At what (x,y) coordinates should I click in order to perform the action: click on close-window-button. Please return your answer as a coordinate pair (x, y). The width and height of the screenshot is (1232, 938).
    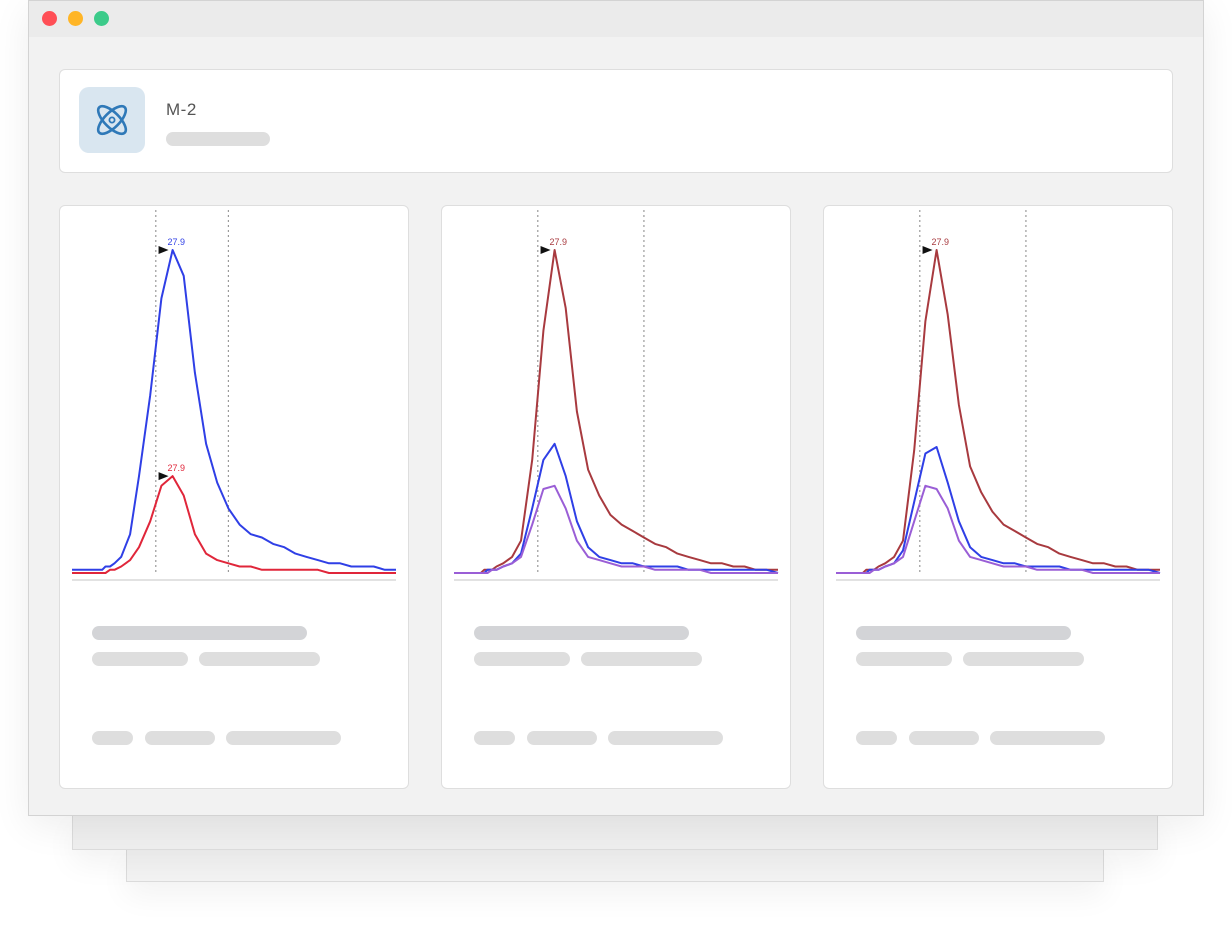
    Looking at the image, I should click on (49, 18).